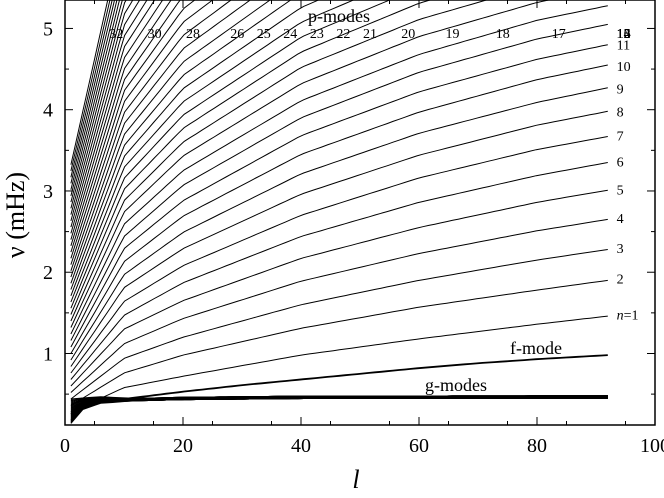 This screenshot has width=664, height=498. Describe the element at coordinates (48, 354) in the screenshot. I see `y-tick-label: 1` at that location.